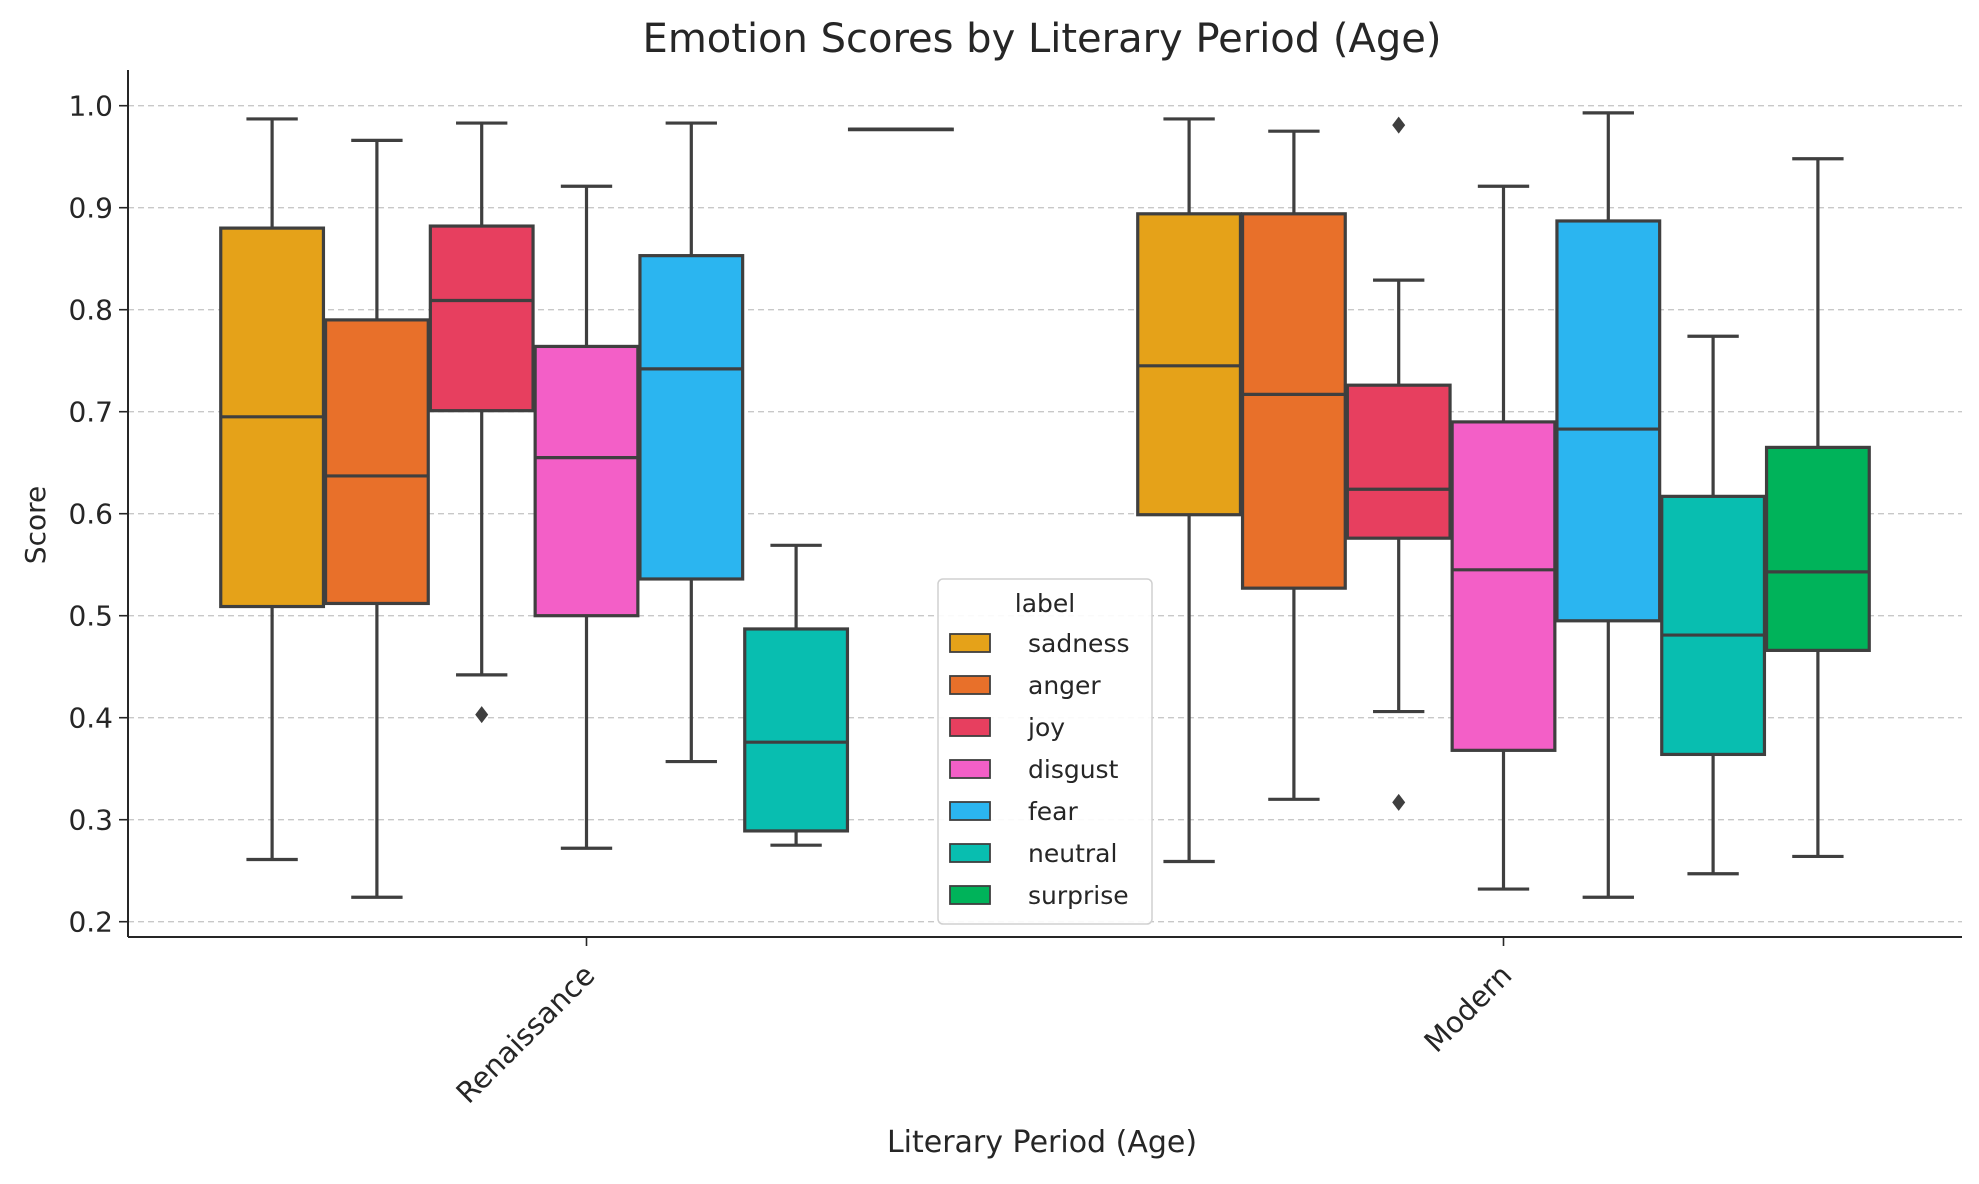 This screenshot has height=1184, width=1979. Describe the element at coordinates (90, 616) in the screenshot. I see `y-tick-label: 0.5` at that location.